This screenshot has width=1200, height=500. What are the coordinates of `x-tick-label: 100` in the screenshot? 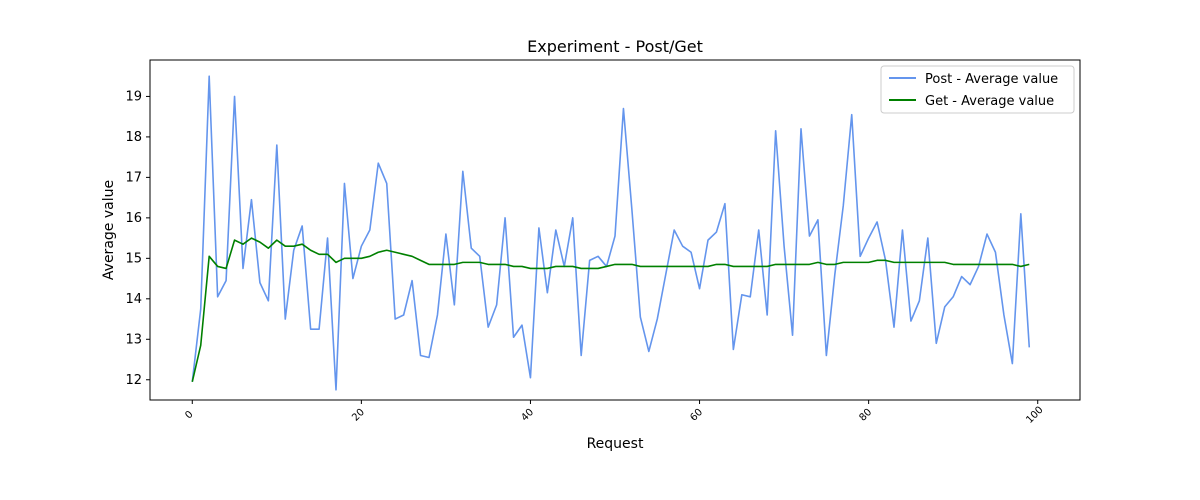 It's located at (1034, 415).